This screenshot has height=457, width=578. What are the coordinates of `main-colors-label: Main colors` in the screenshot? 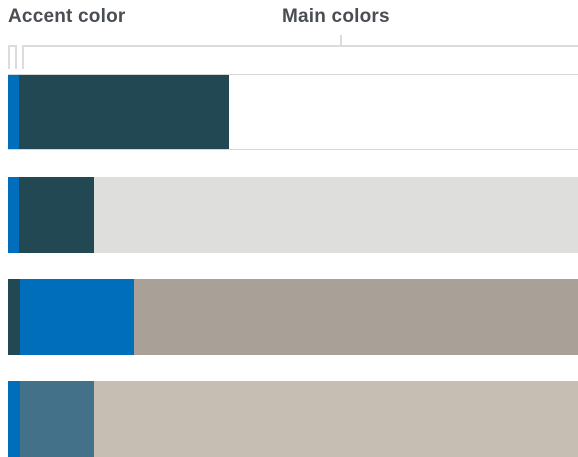 It's located at (336, 16).